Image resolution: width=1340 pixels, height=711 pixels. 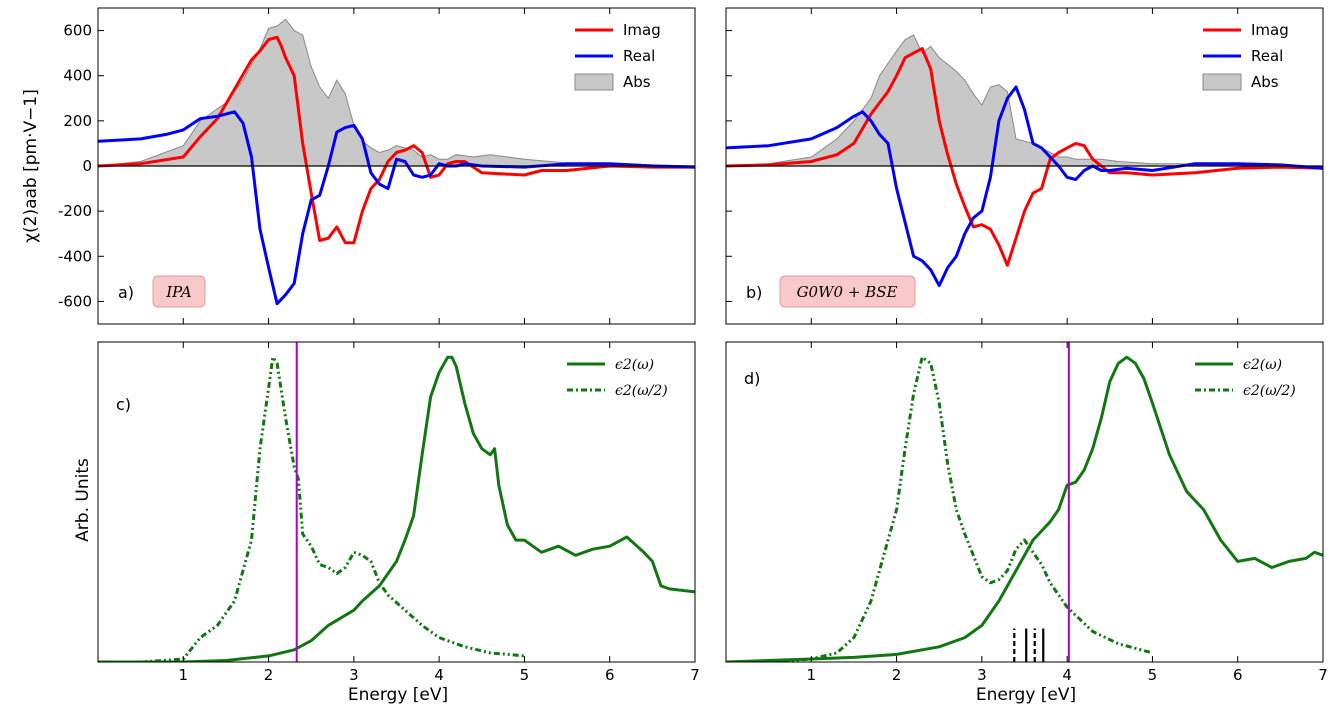 I want to click on ytick-label: 400, so click(x=77, y=76).